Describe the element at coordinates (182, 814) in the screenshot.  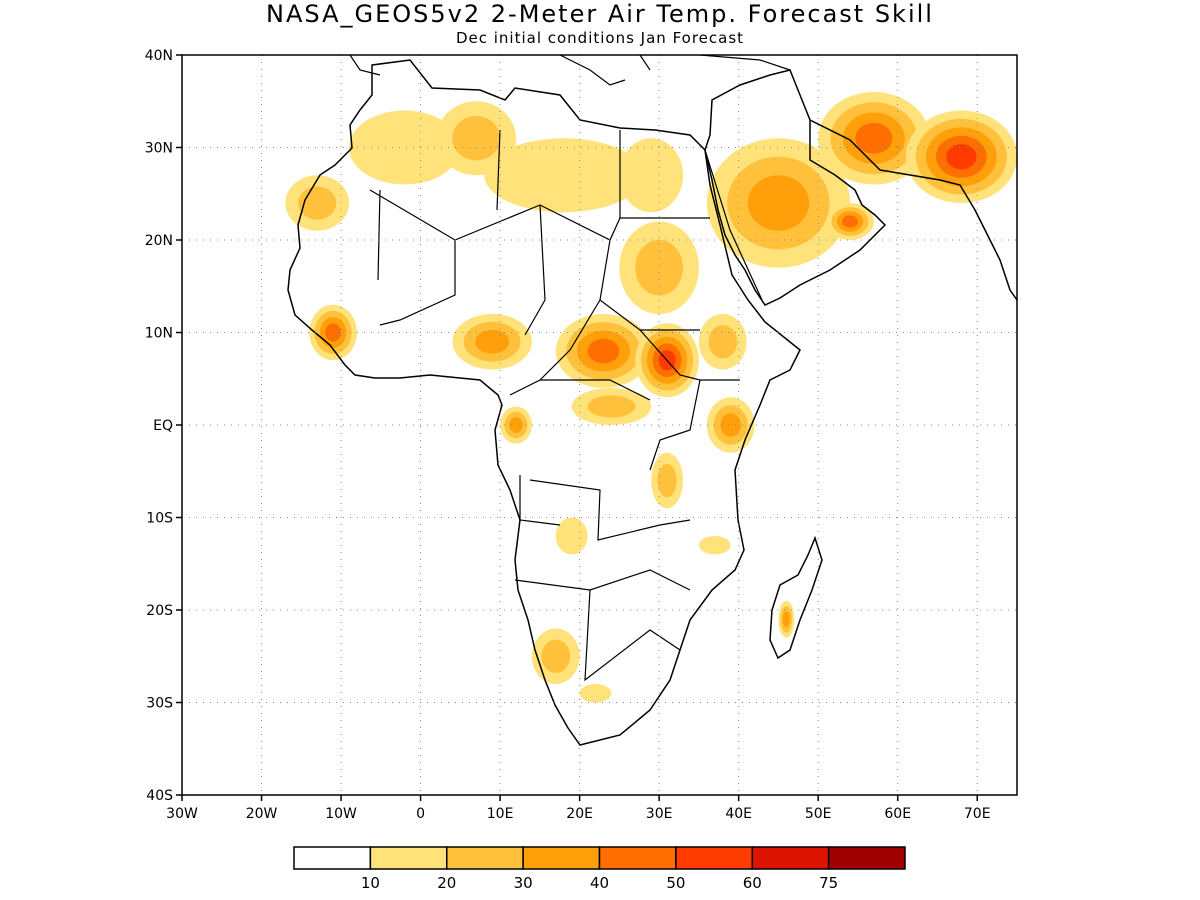
I see `lon-tick-label: 30W` at that location.